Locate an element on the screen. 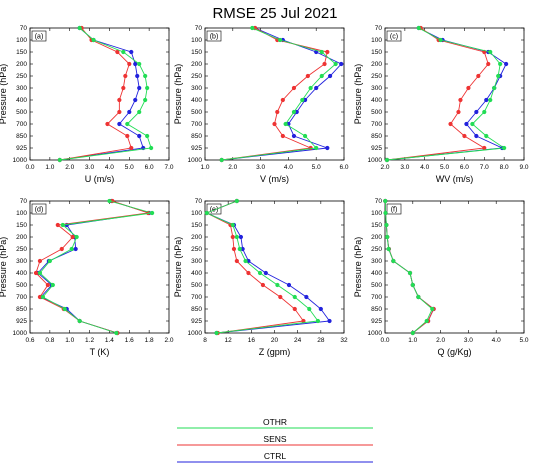 This screenshot has width=550, height=469. x-tick-label: 8.0 is located at coordinates (504, 167).